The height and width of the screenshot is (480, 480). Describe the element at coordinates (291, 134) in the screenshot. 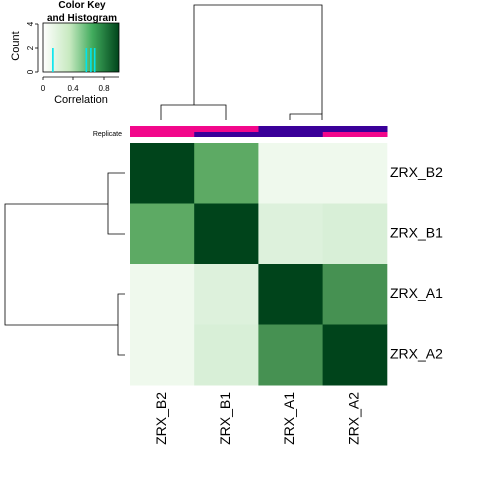

I see `annotation-bottom-ZRX_A1` at that location.